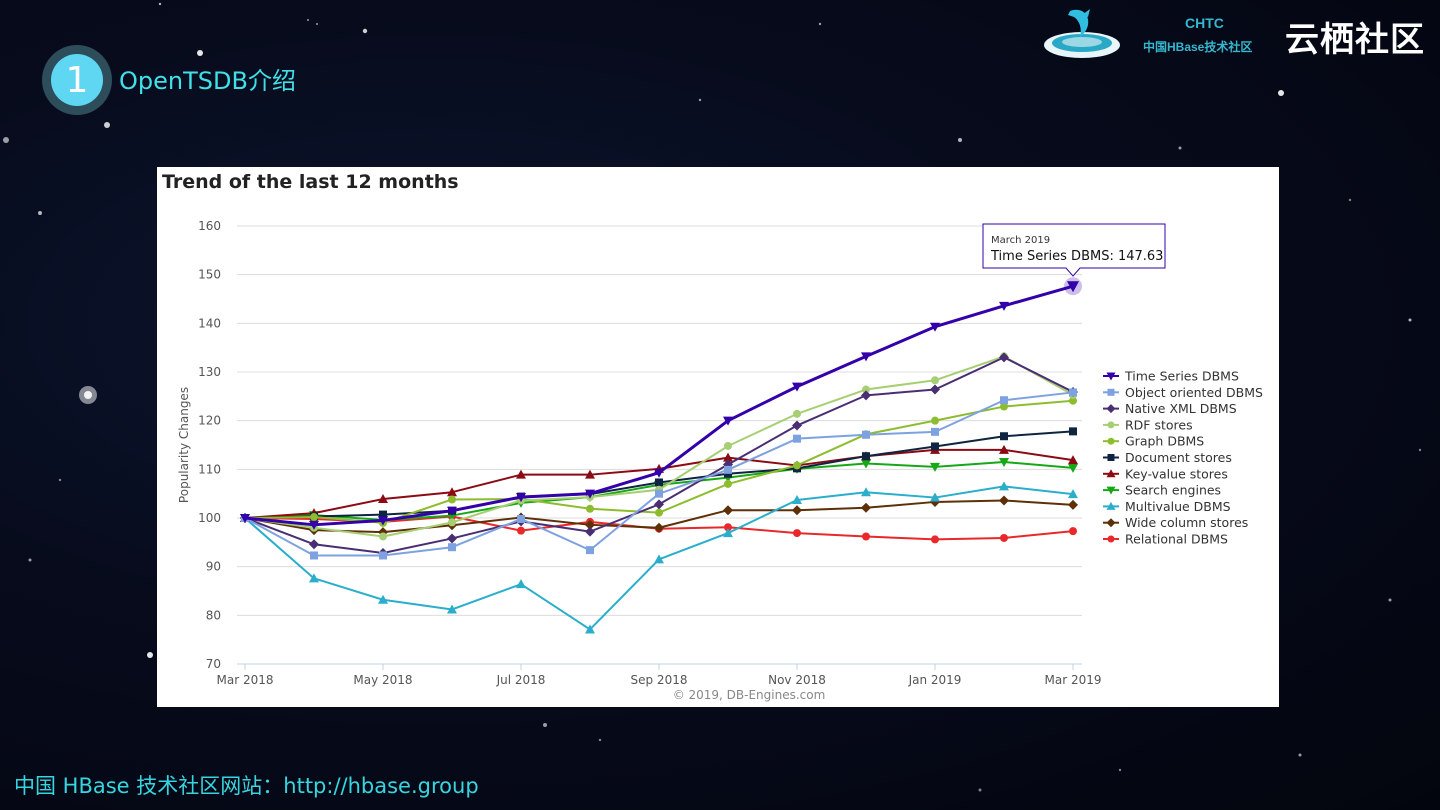 The height and width of the screenshot is (810, 1440). I want to click on legend-item: Native XML DBMS, so click(1170, 408).